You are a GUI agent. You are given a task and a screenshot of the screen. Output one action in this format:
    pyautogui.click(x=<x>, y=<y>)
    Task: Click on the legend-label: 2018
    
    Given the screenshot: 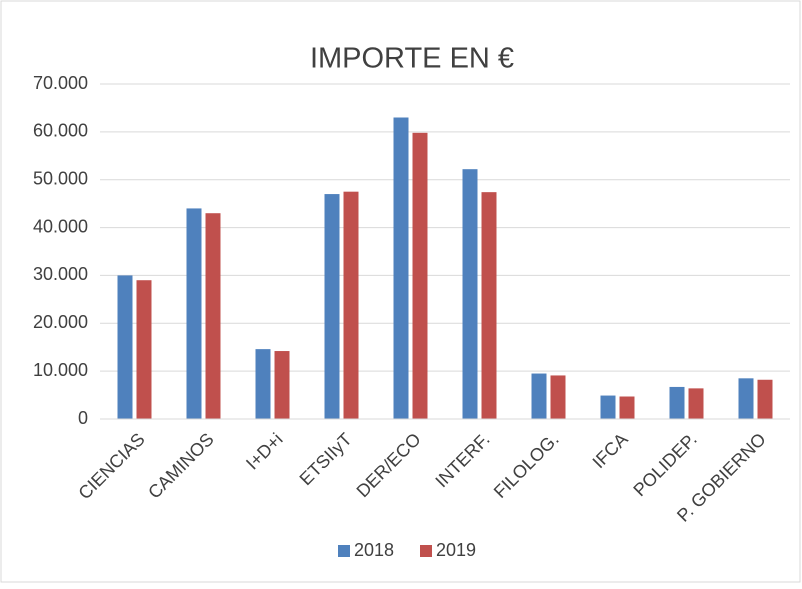 What is the action you would take?
    pyautogui.click(x=374, y=550)
    